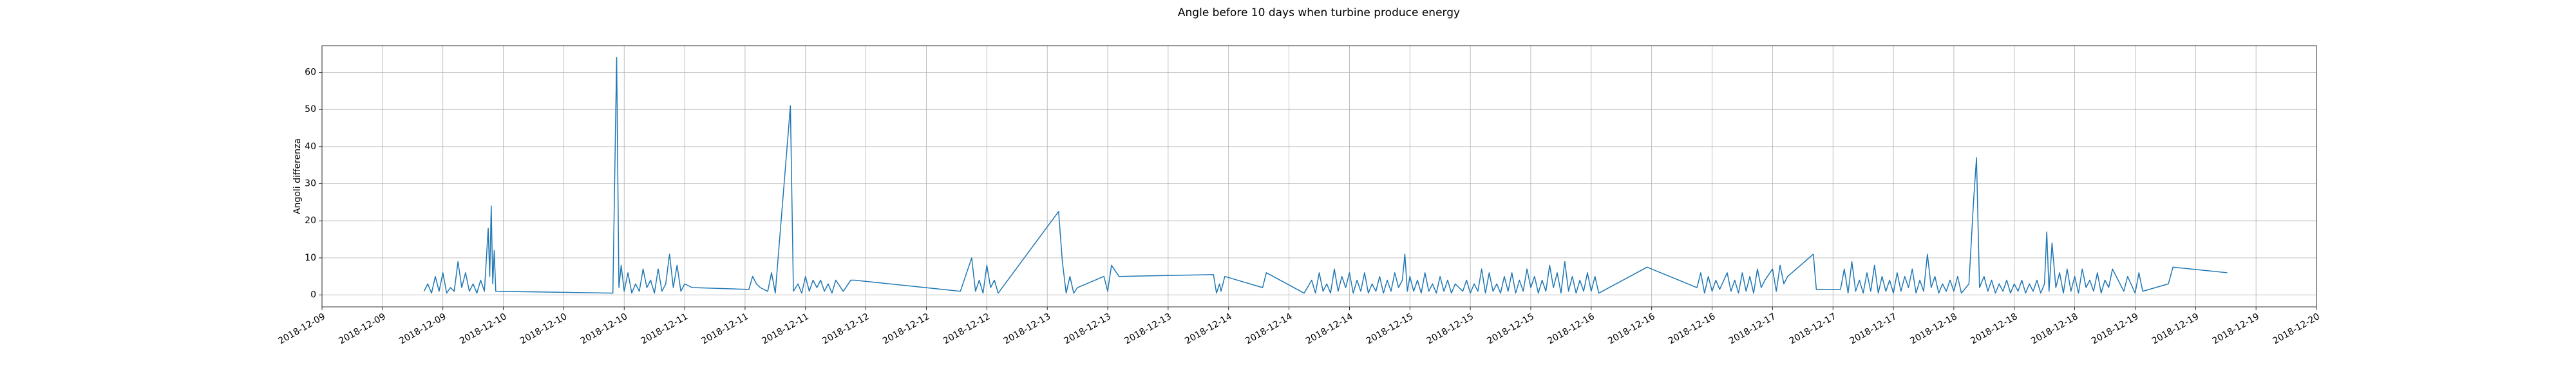 The height and width of the screenshot is (386, 2576). What do you see at coordinates (310, 221) in the screenshot?
I see `y-tick-label: 20` at bounding box center [310, 221].